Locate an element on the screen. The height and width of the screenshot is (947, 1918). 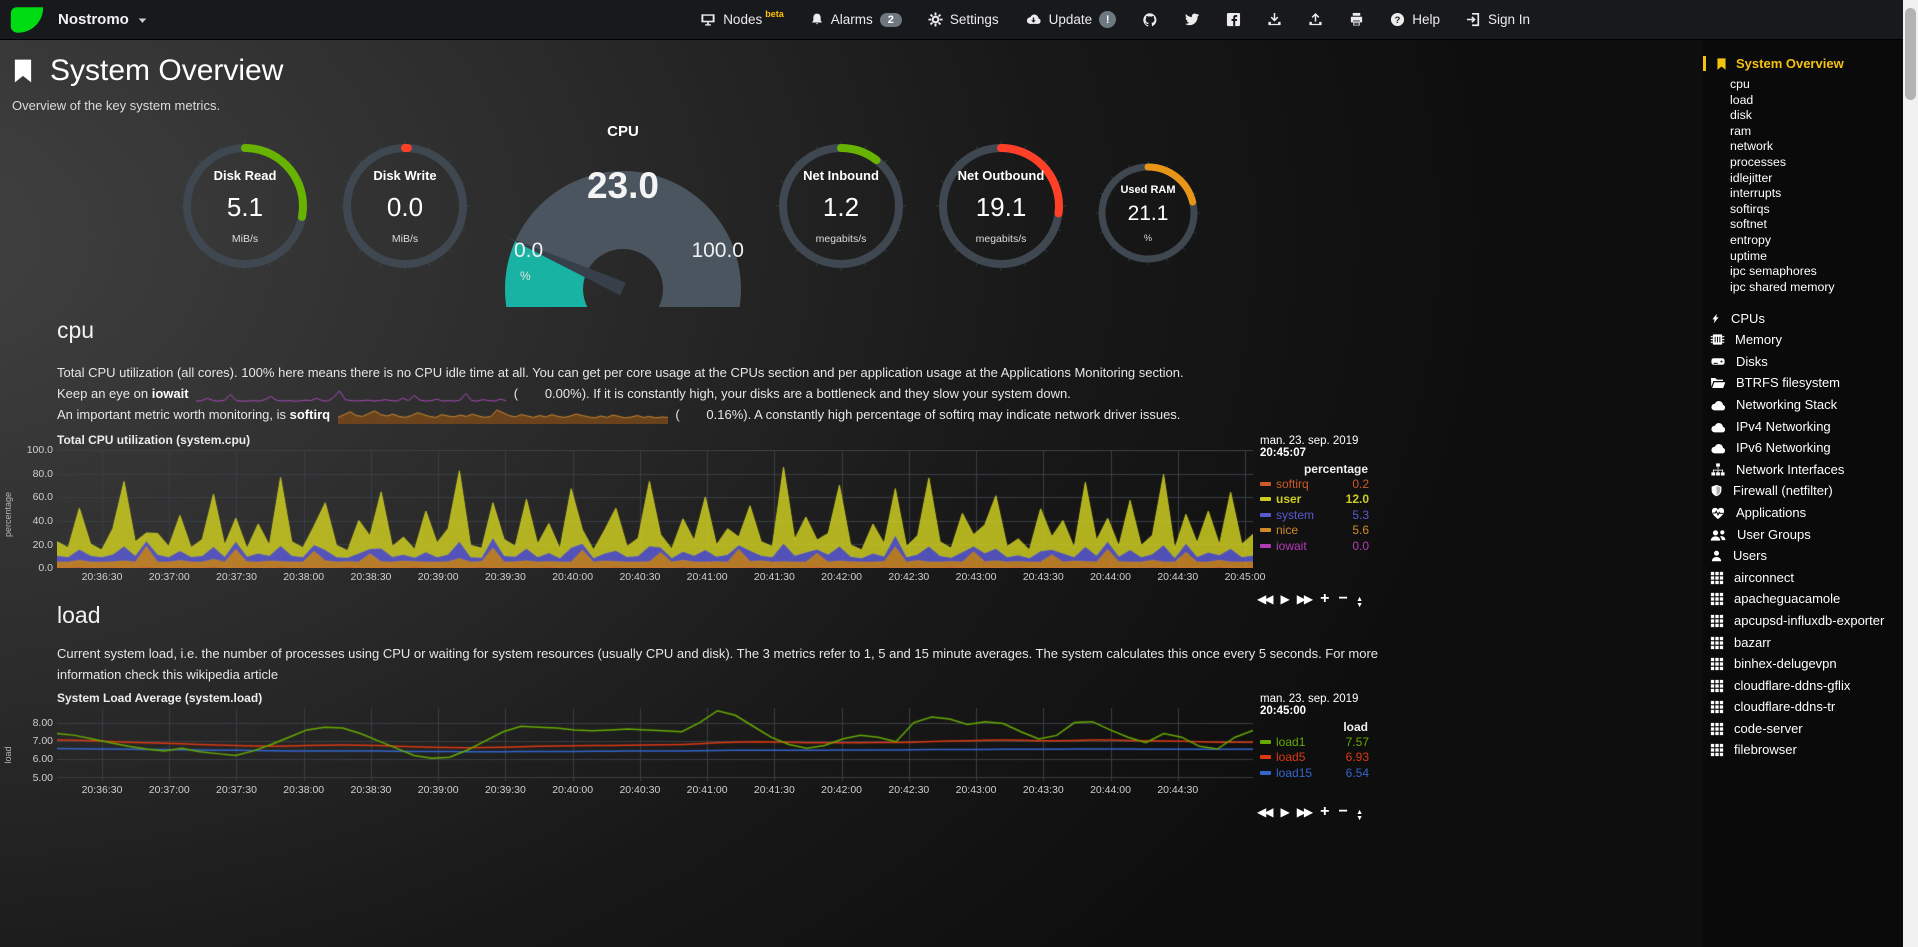
x-tick-label: 20:36:30 is located at coordinates (102, 577).